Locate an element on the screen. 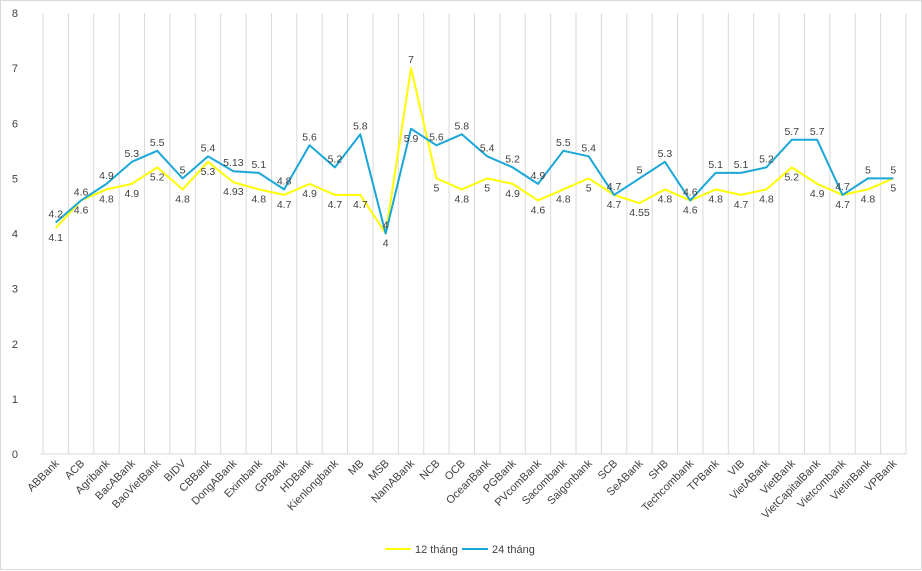 The image size is (922, 571). data-label-24-th-ng-shb: 5.3 is located at coordinates (665, 154).